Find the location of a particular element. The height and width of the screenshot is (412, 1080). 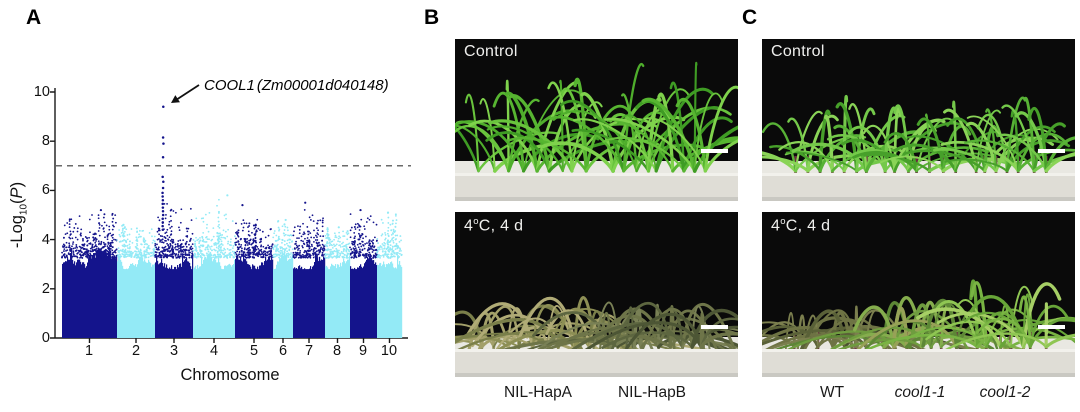

y-tick-10: 10 is located at coordinates (41, 92).